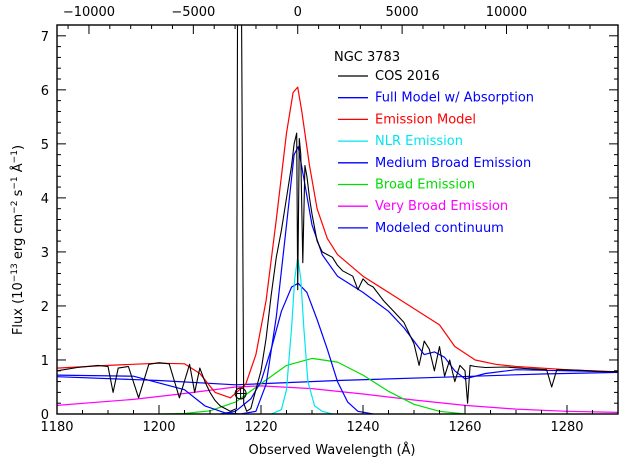  I want to click on legend-label: Broad Emission, so click(425, 185).